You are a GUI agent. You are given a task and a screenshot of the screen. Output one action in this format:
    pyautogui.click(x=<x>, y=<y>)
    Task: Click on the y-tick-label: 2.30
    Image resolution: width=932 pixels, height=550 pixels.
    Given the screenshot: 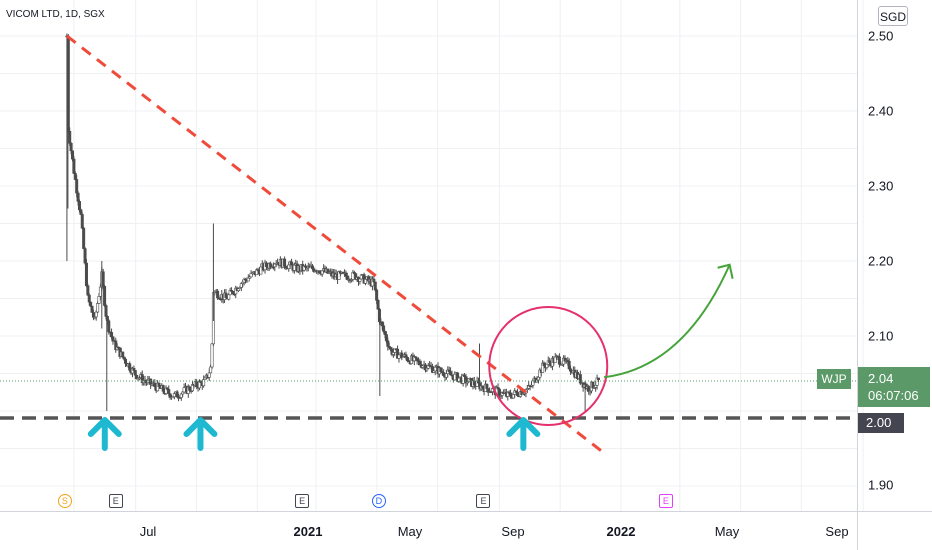 What is the action you would take?
    pyautogui.click(x=881, y=186)
    